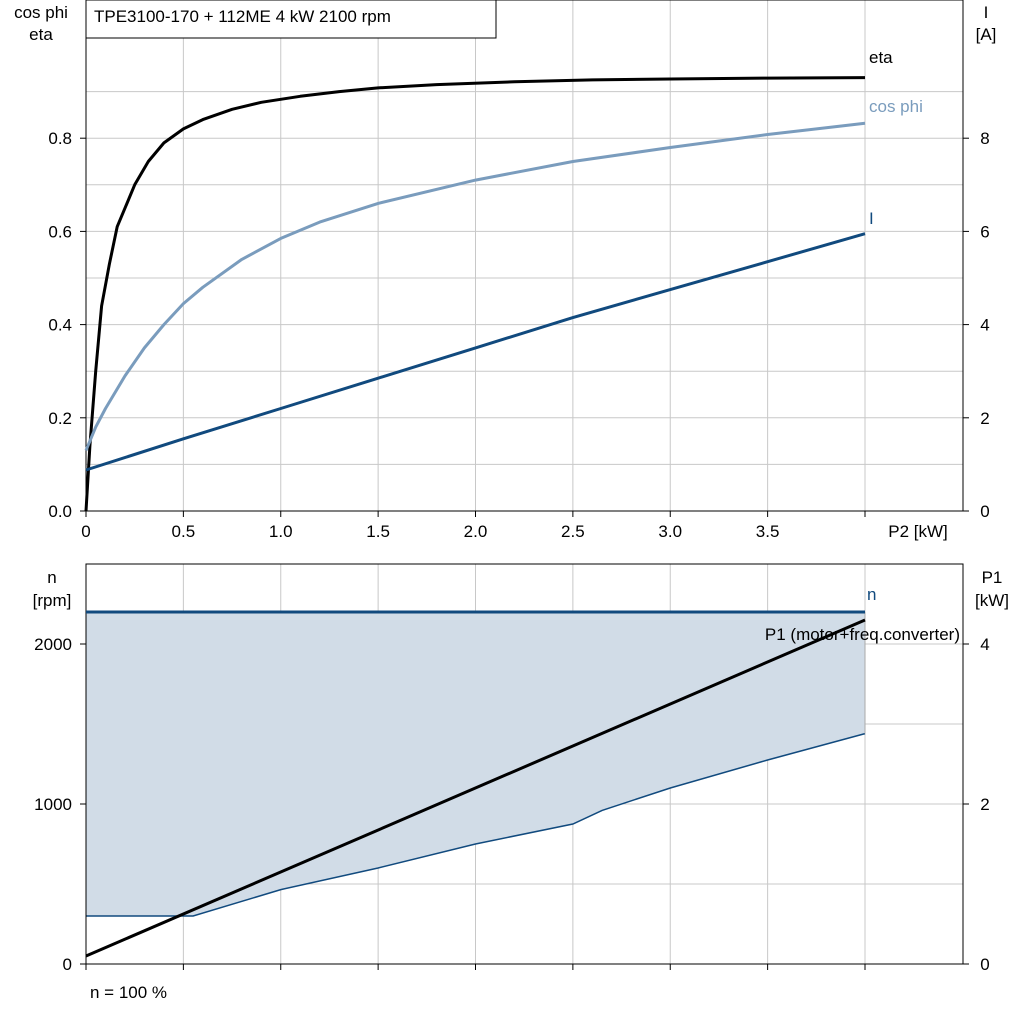 This screenshot has height=1024, width=1024. Describe the element at coordinates (986, 12) in the screenshot. I see `top-right-axis-label-1: I` at that location.